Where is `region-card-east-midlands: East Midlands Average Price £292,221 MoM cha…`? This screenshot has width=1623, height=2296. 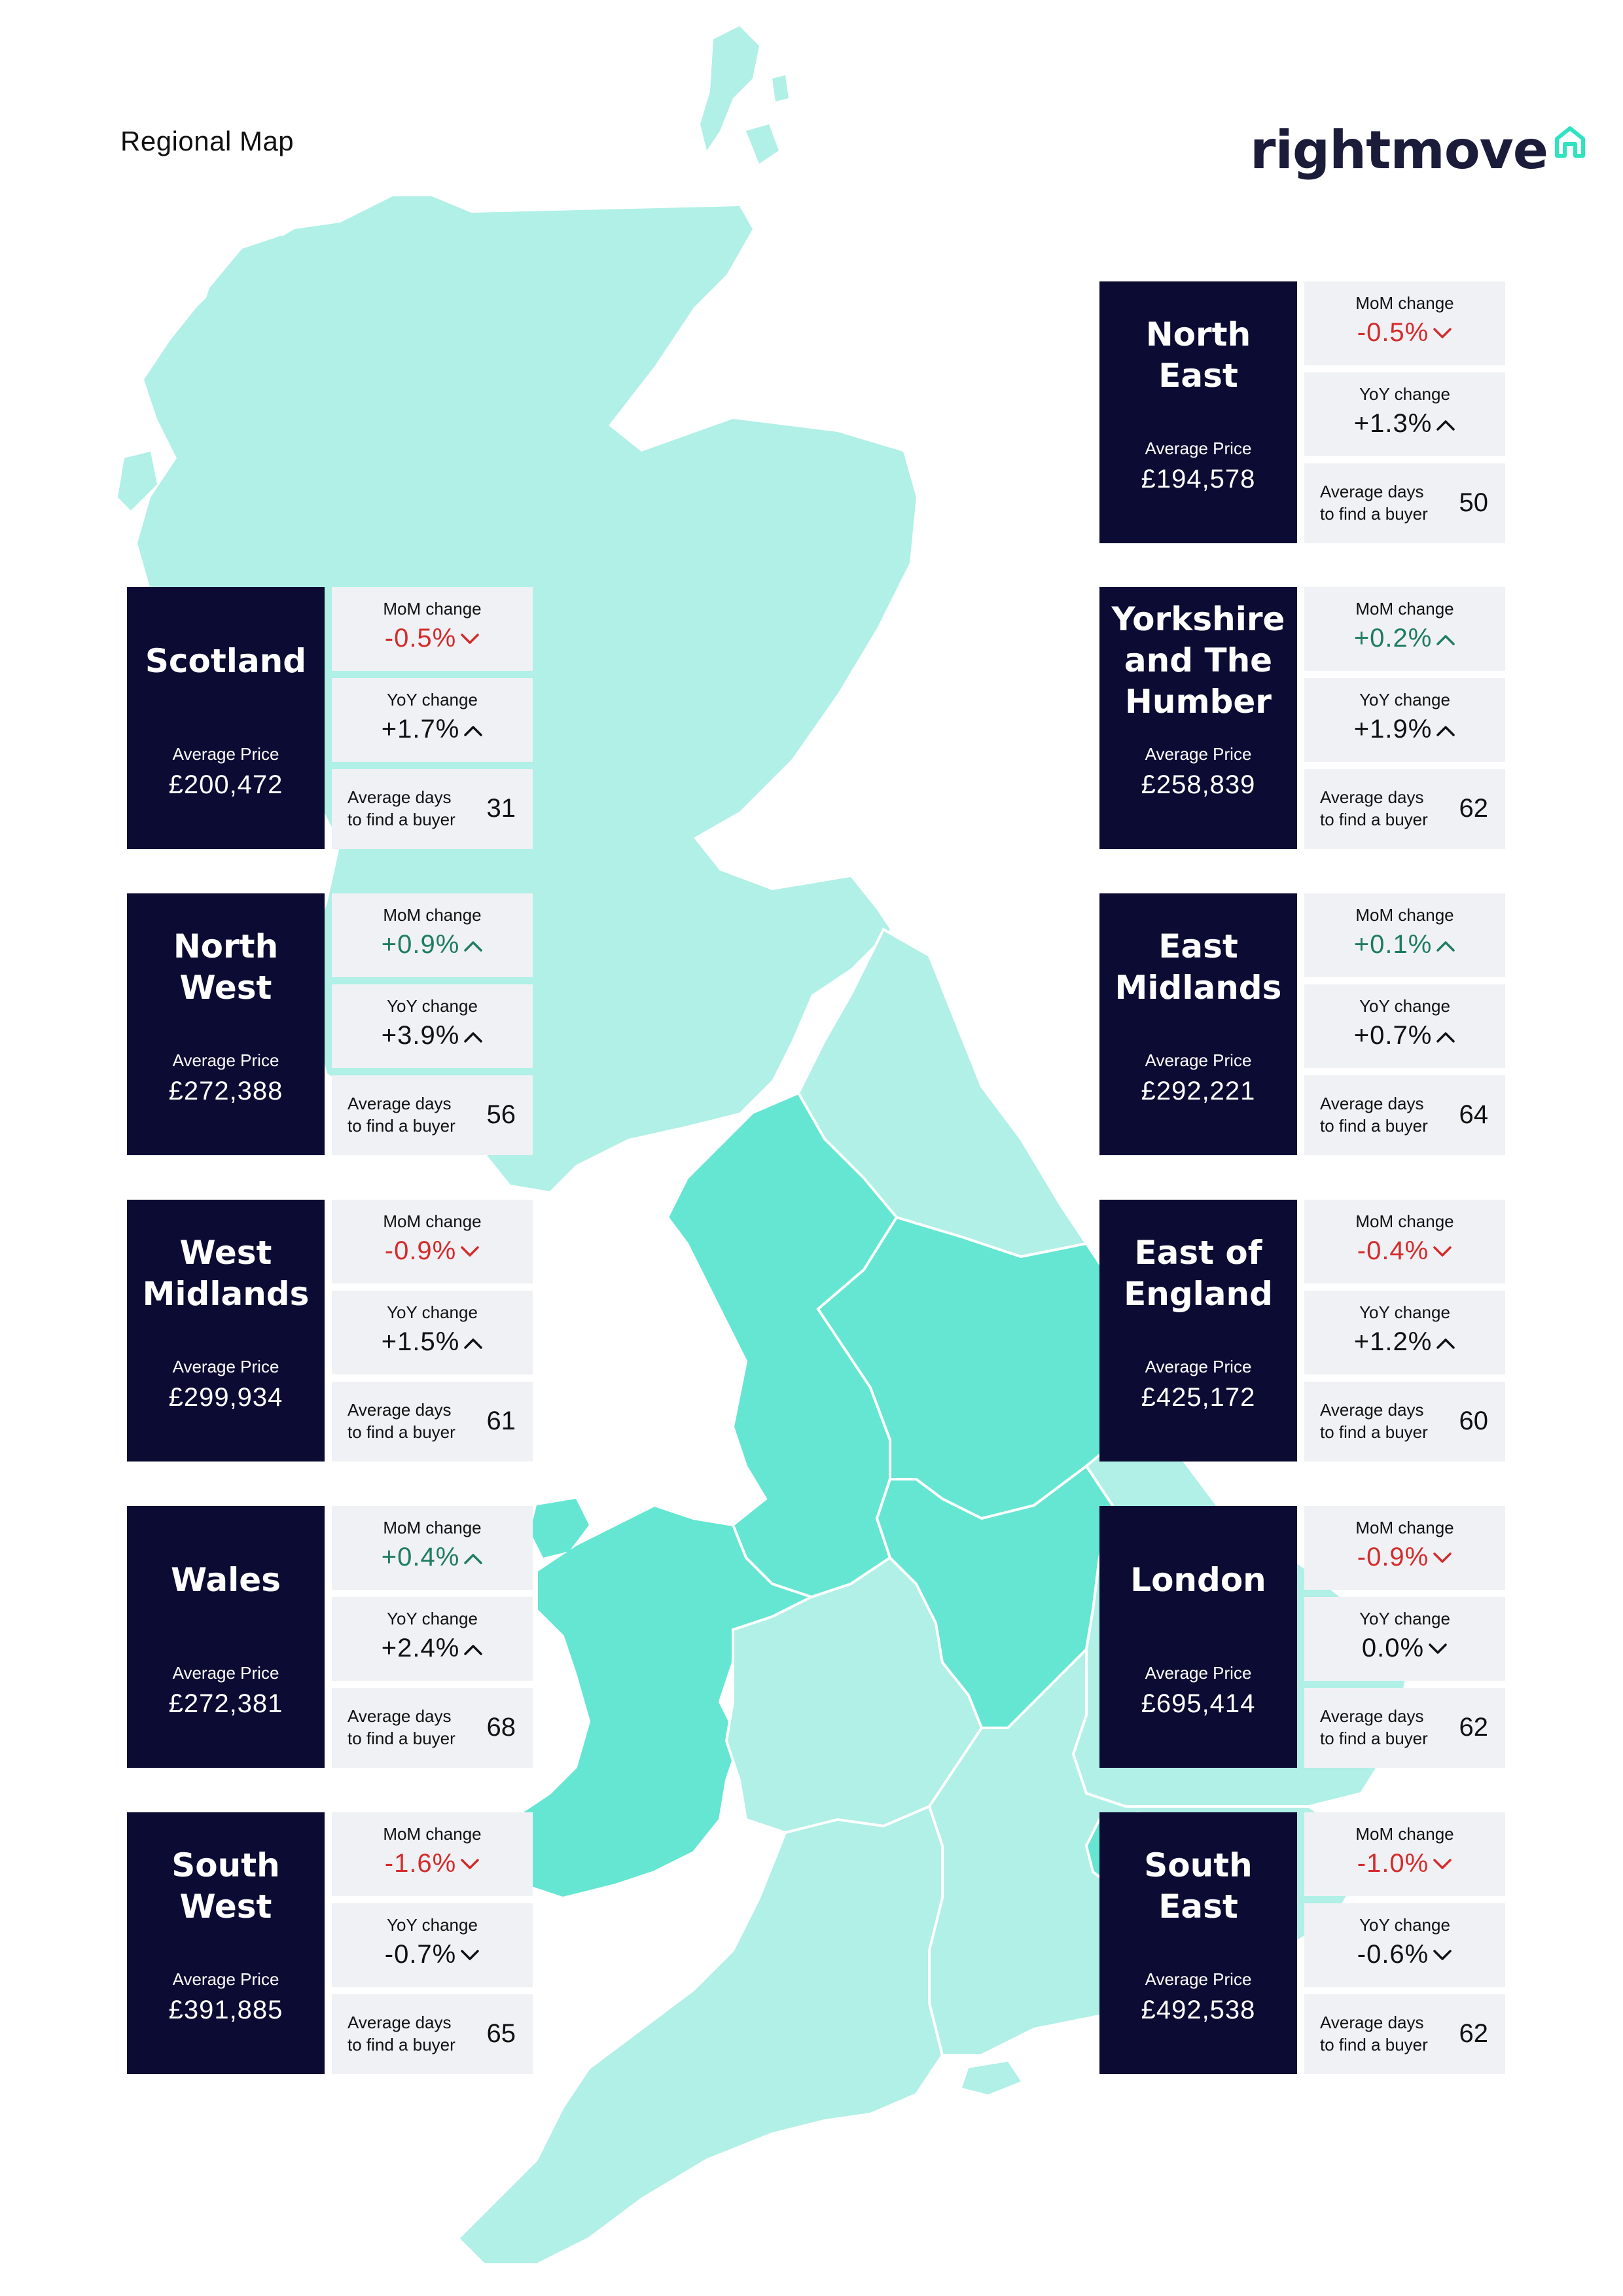 region-card-east-midlands: East Midlands Average Price £292,221 MoM cha… is located at coordinates (1302, 1024).